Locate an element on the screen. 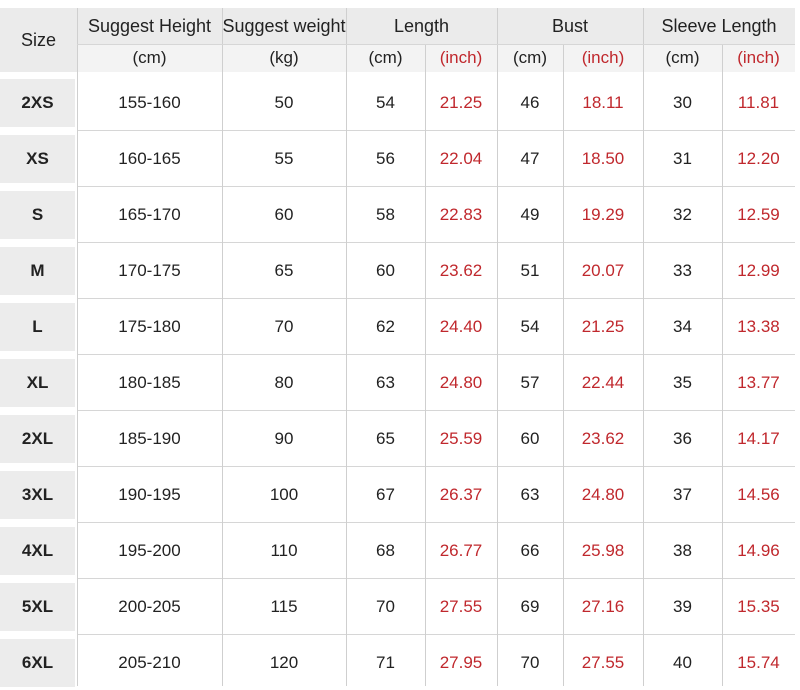 This screenshot has width=800, height=690. table-cell: 26.77 is located at coordinates (461, 550).